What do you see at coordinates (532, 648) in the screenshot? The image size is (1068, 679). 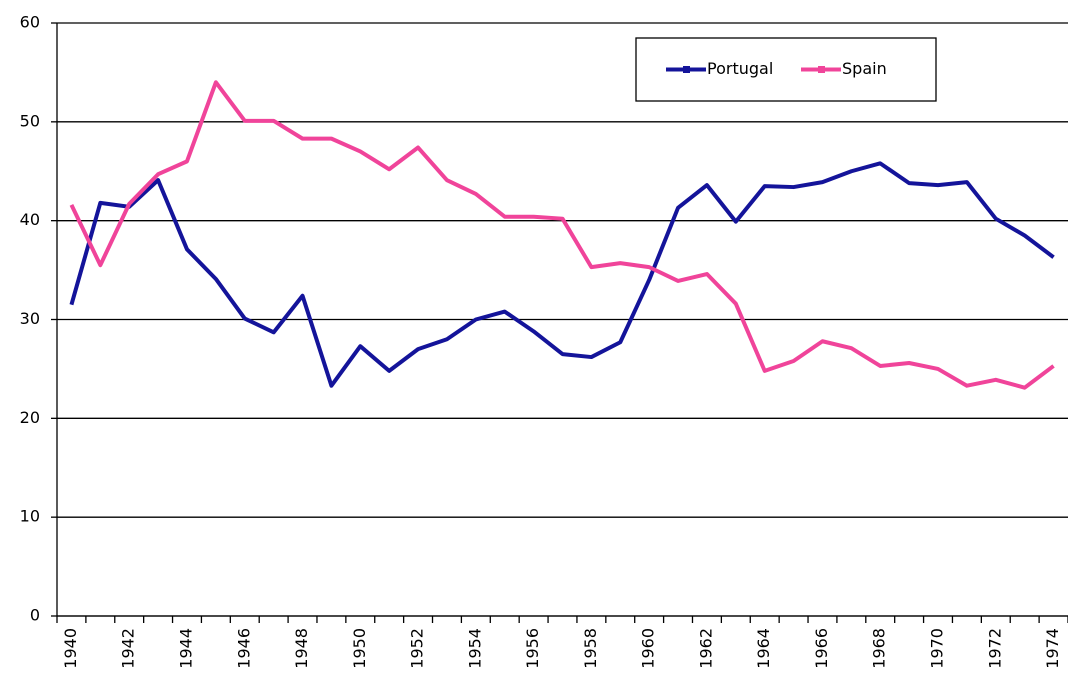 I see `x-tick-label: 1956` at bounding box center [532, 648].